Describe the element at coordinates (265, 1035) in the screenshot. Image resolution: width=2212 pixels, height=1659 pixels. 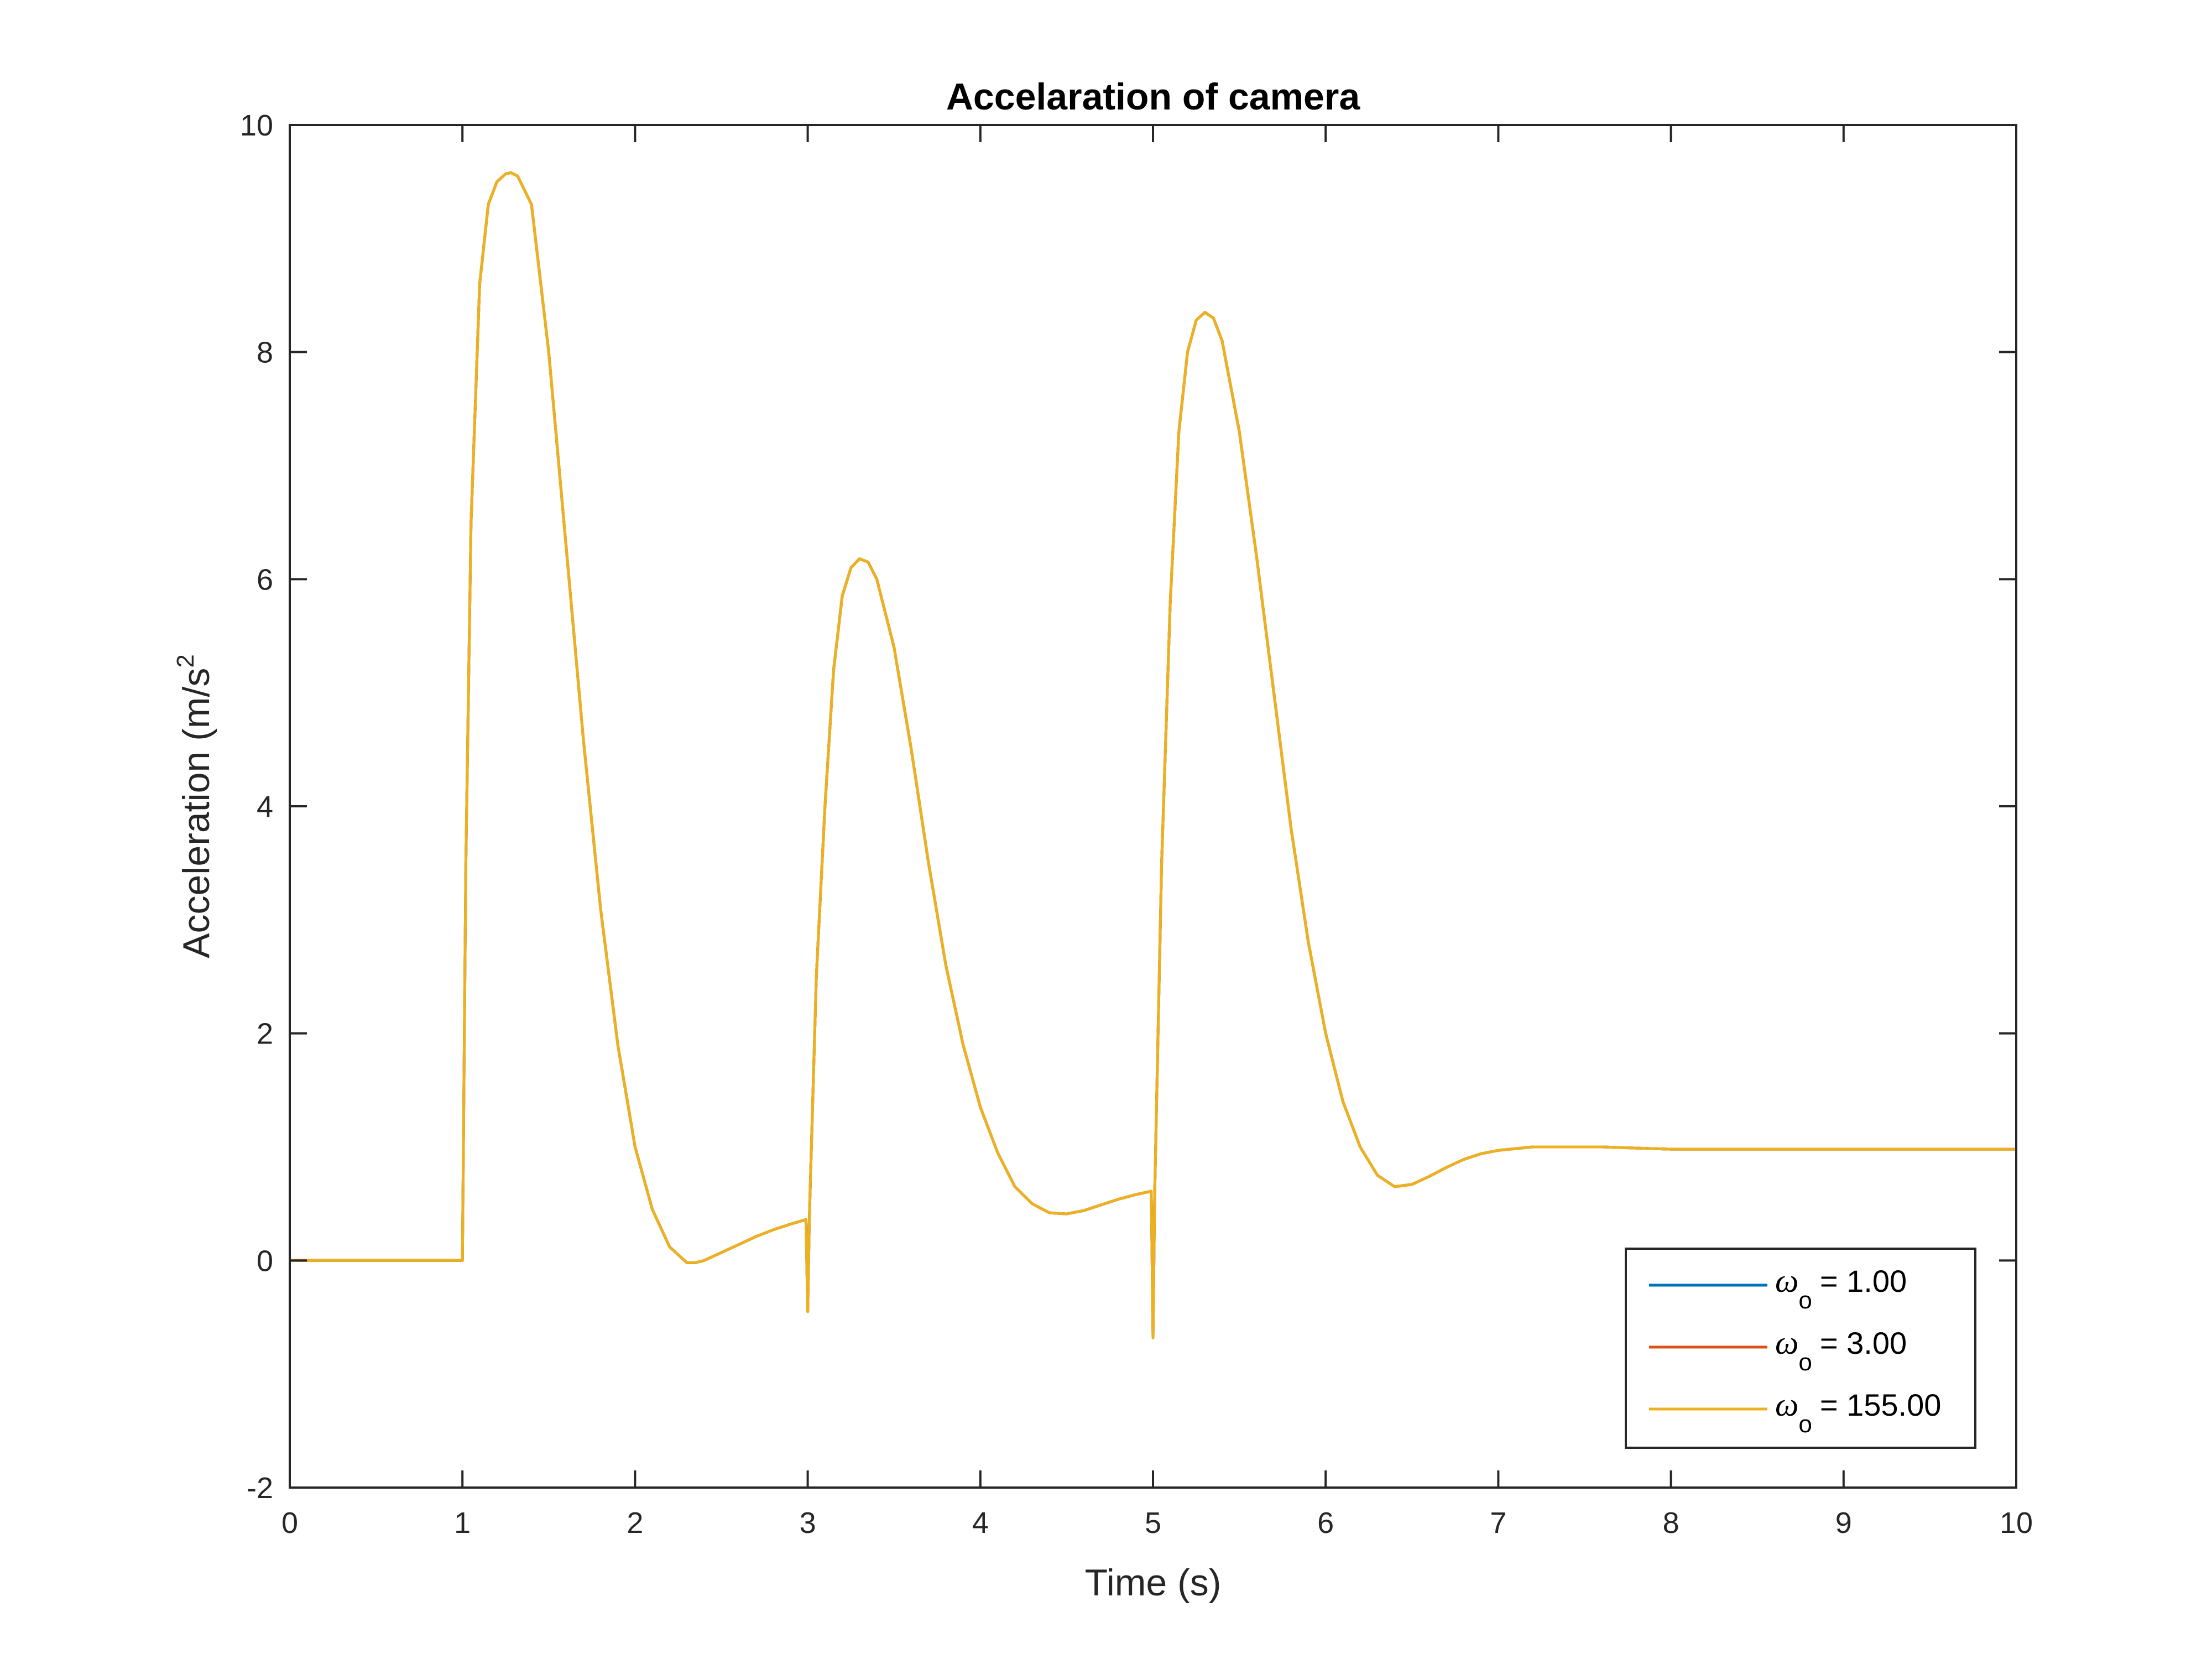
I see `y-tick-label: 2` at that location.